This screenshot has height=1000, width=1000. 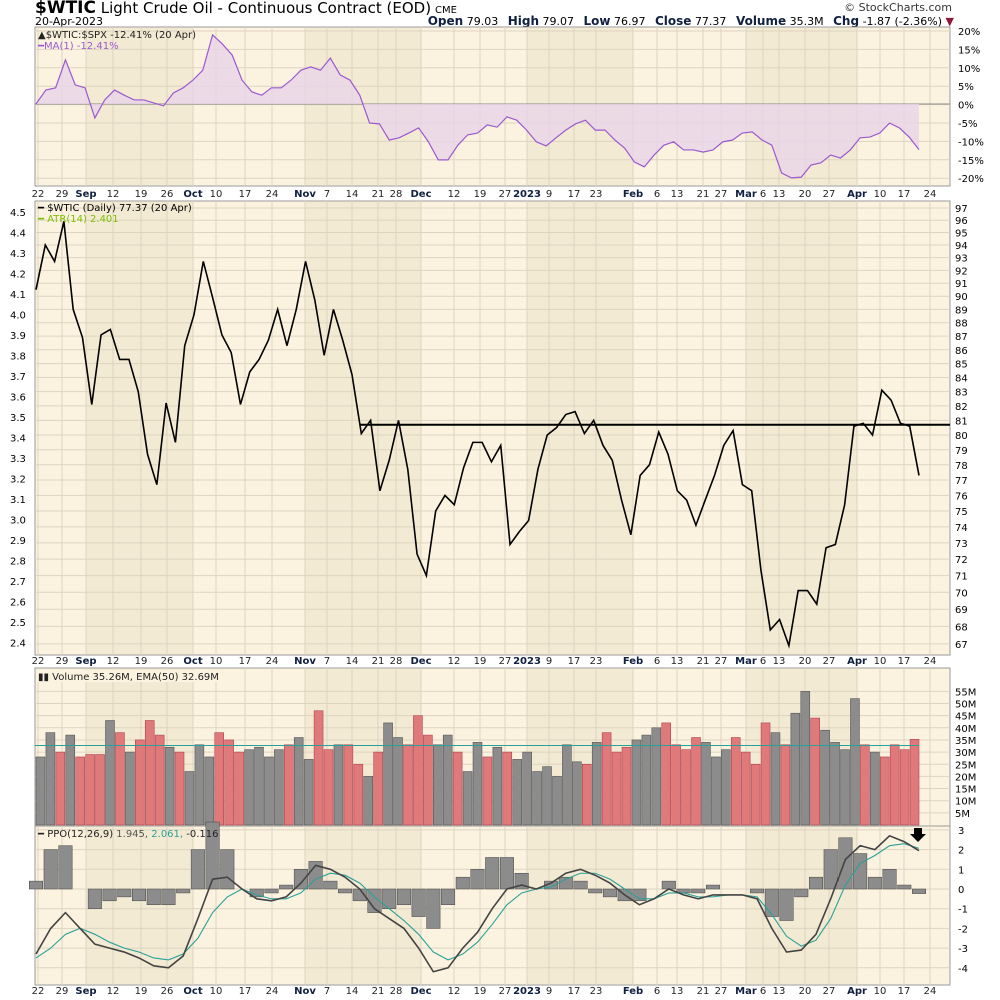 I want to click on date-tick: 12, so click(x=454, y=194).